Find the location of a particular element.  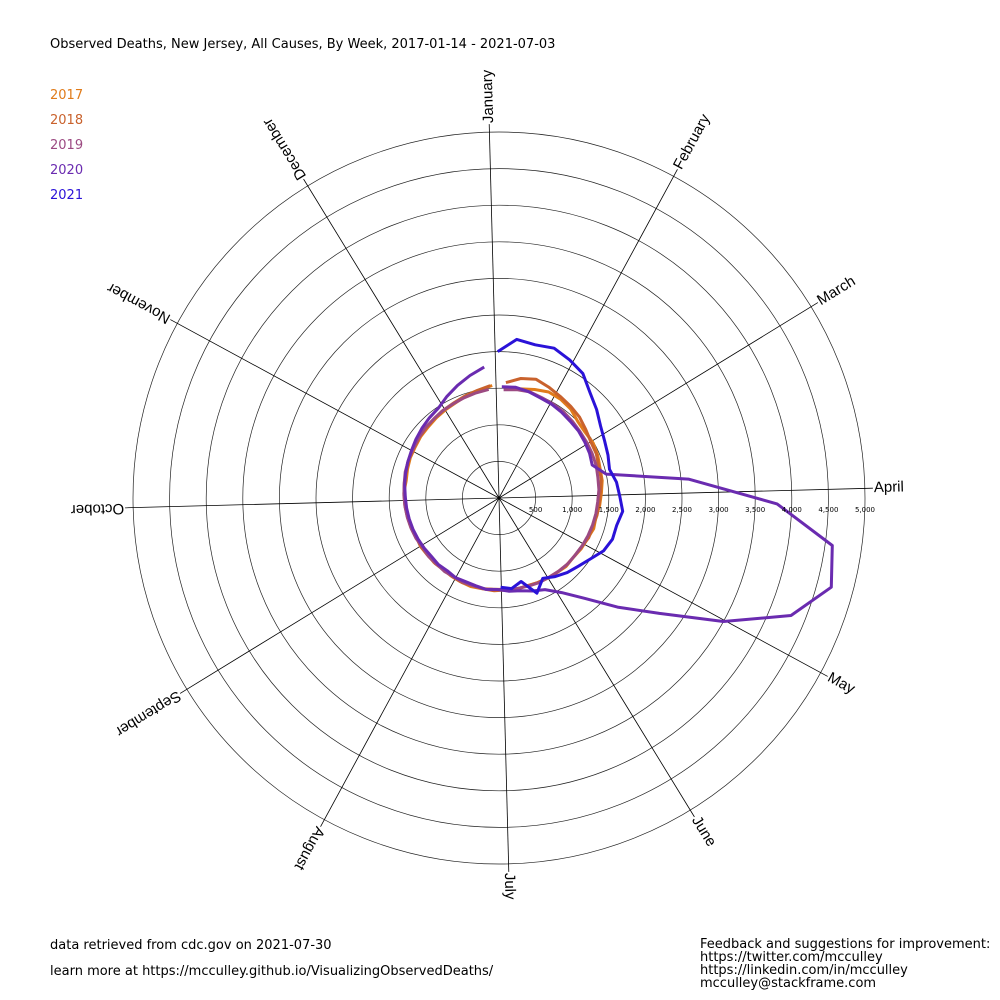

month-label-june: June is located at coordinates (703, 831).